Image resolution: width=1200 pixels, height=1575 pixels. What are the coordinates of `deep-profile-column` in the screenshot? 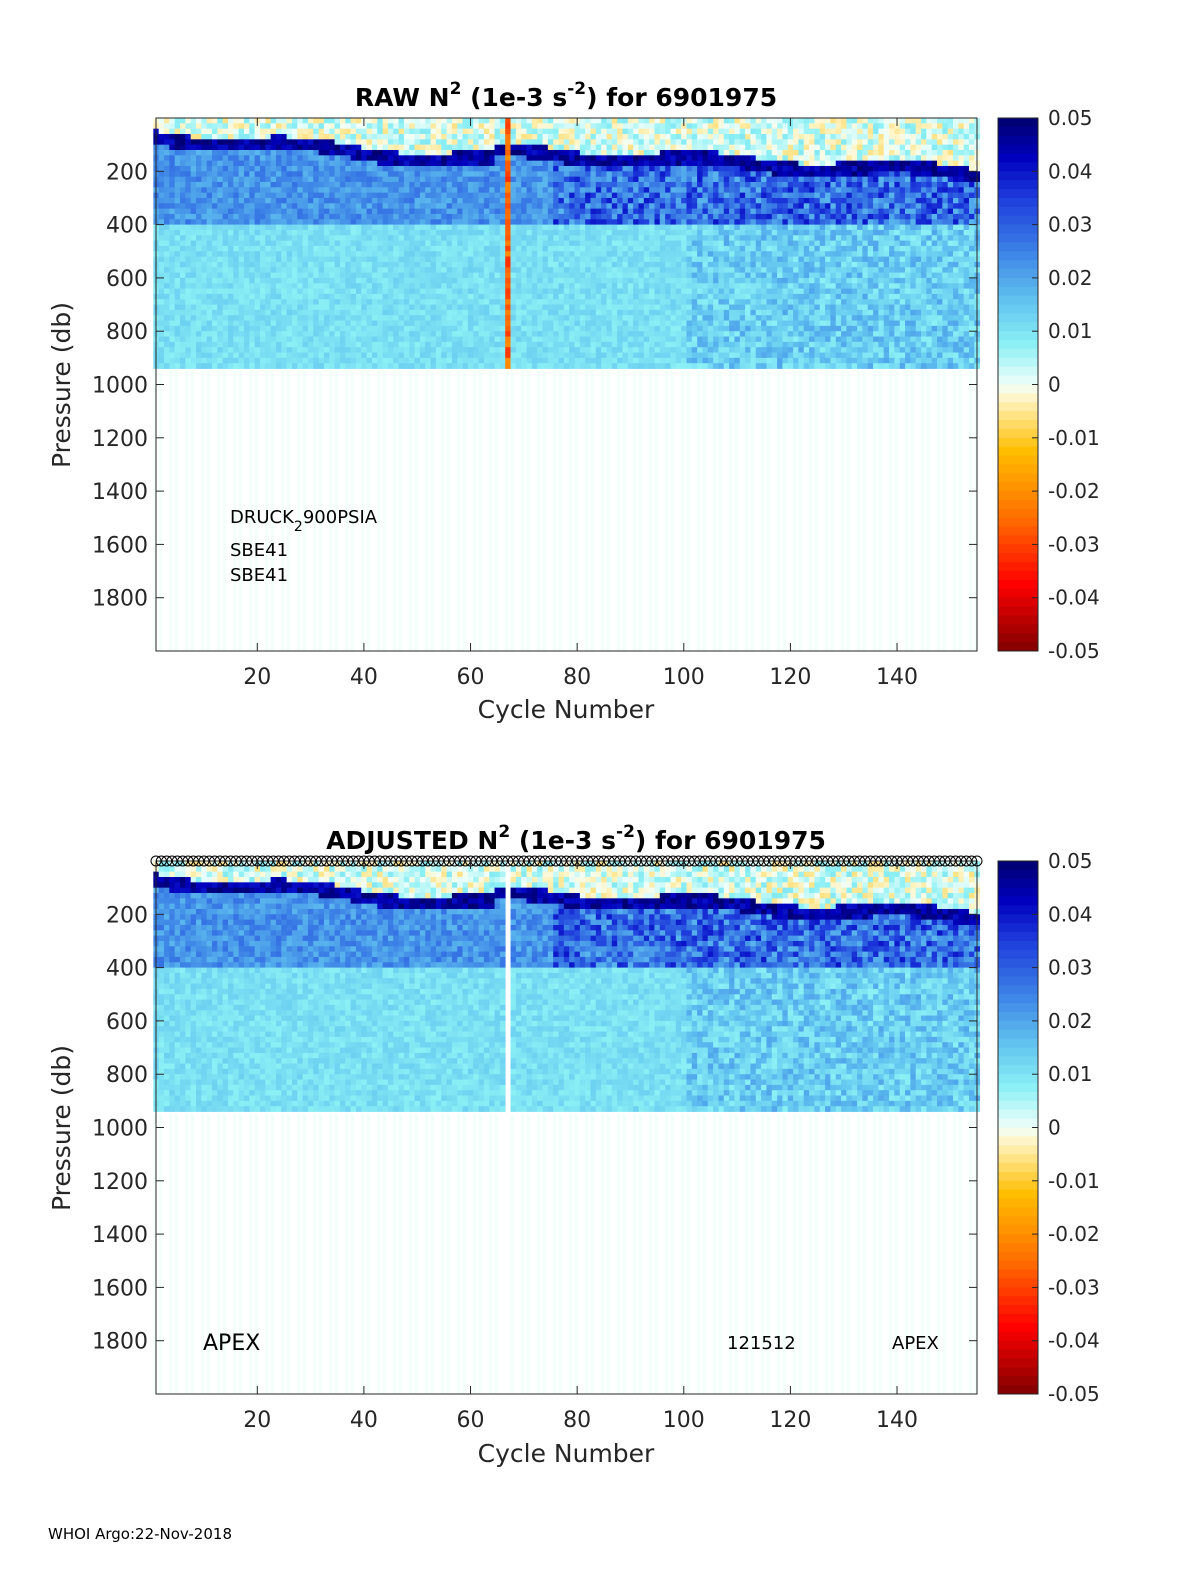 It's located at (603, 511).